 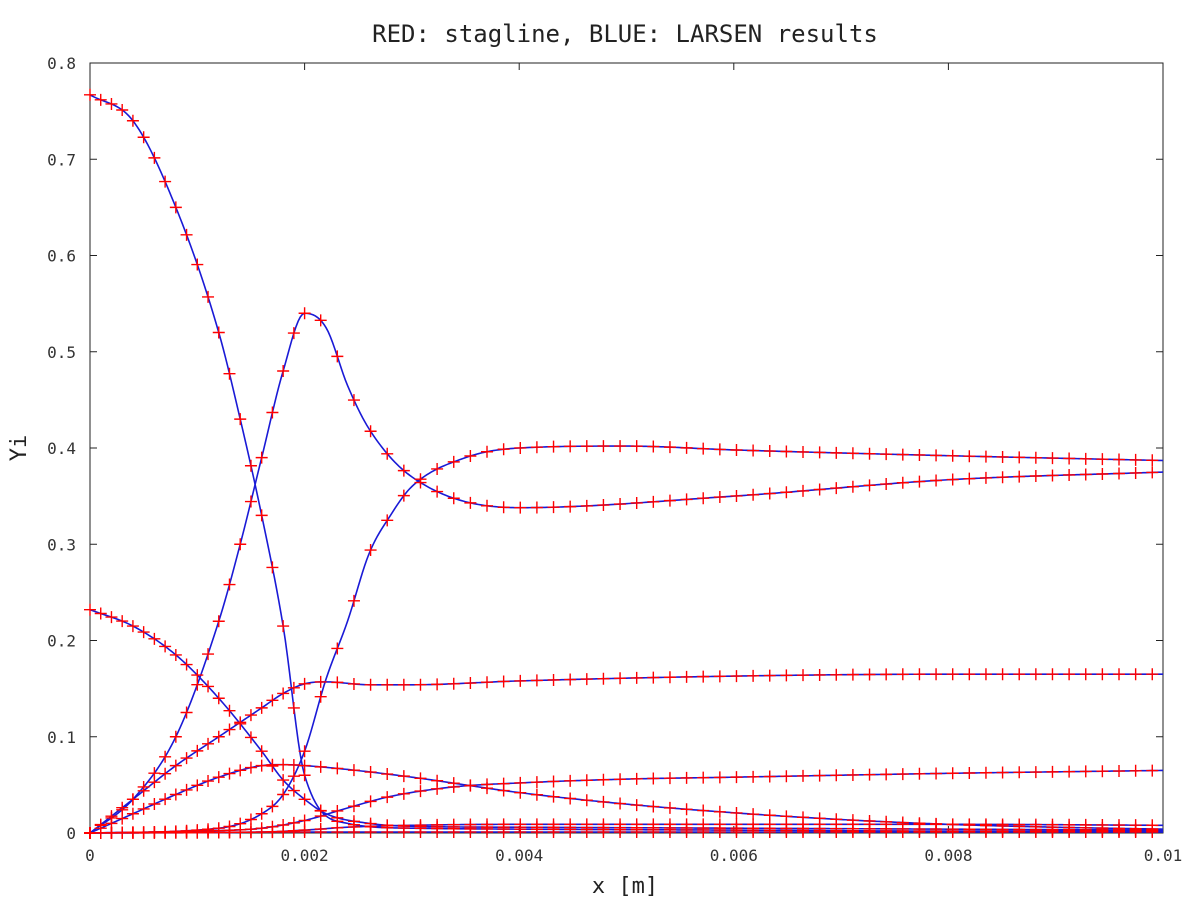 What do you see at coordinates (19, 448) in the screenshot?
I see `y-axis-label: Yi` at bounding box center [19, 448].